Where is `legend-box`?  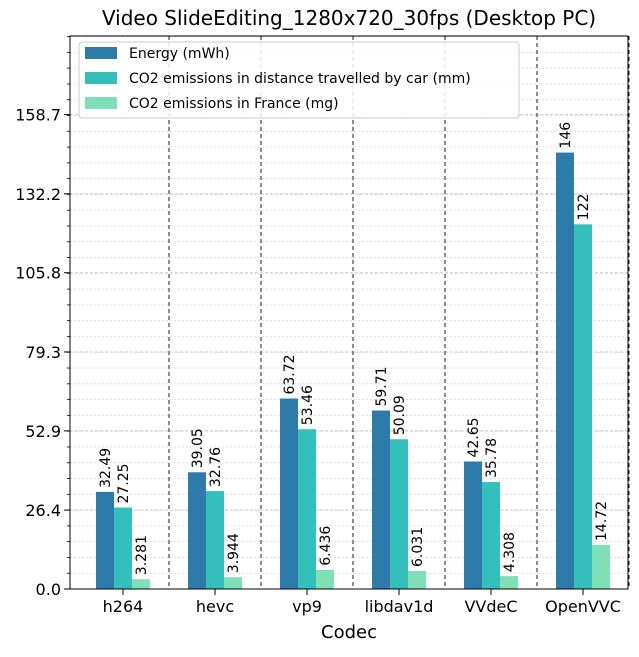
legend-box is located at coordinates (299, 80).